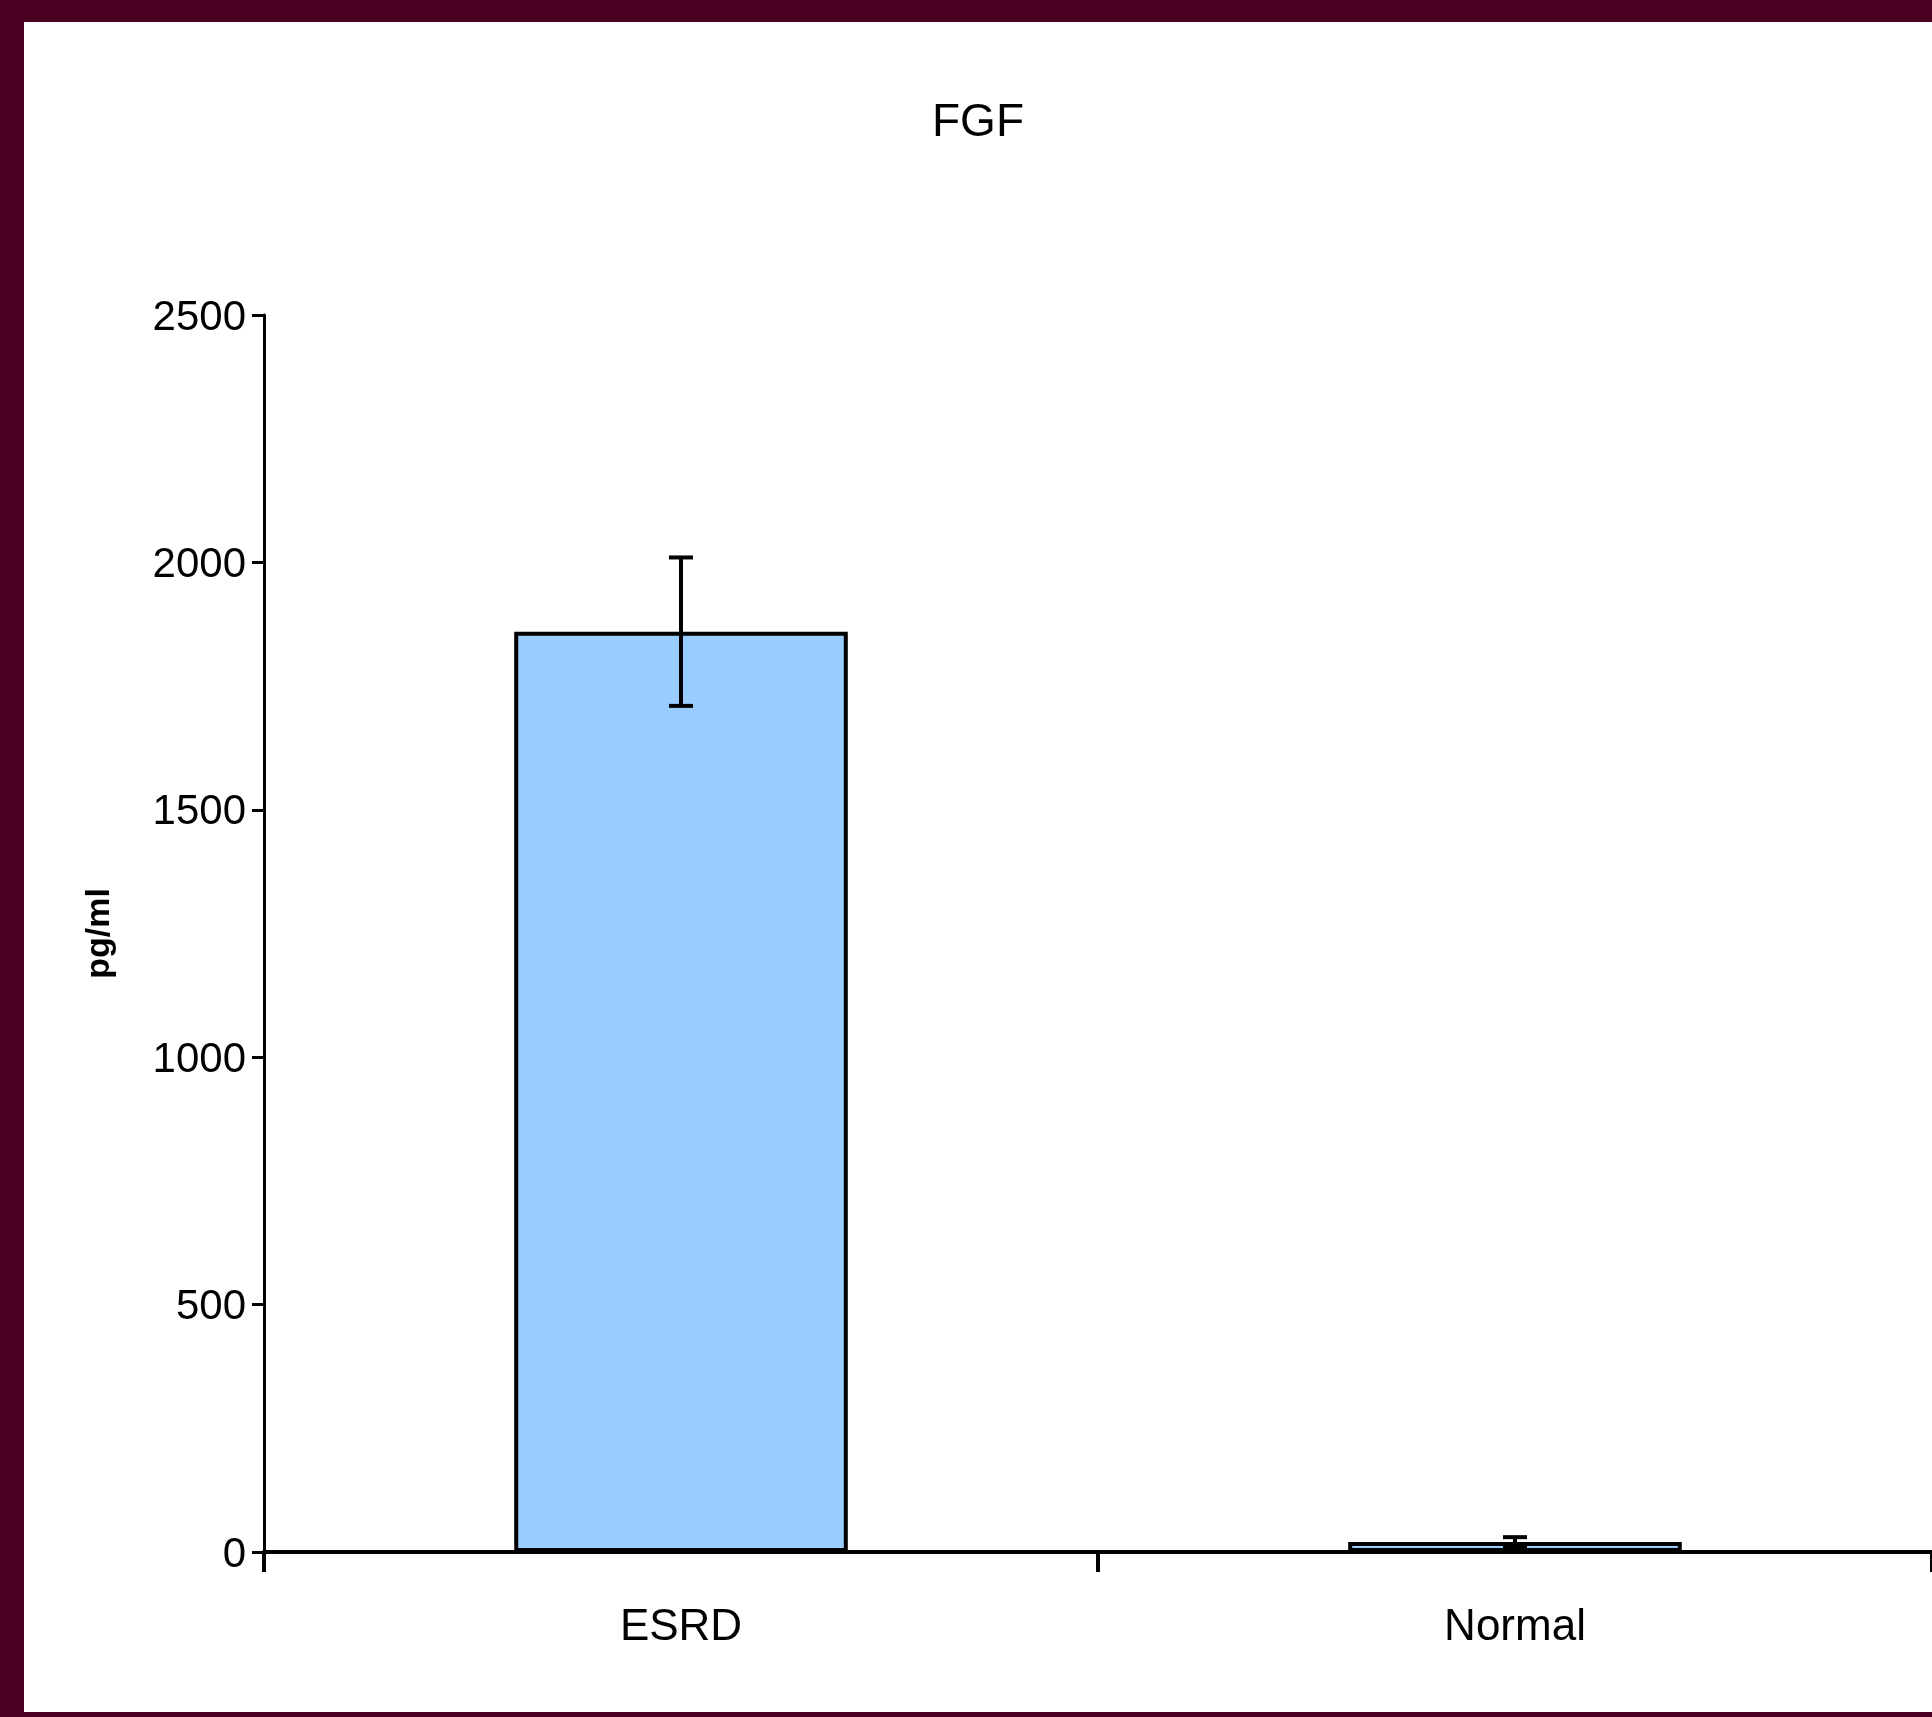 This screenshot has height=1717, width=1932. What do you see at coordinates (681, 1624) in the screenshot?
I see `x-tick-label: ESRD` at bounding box center [681, 1624].